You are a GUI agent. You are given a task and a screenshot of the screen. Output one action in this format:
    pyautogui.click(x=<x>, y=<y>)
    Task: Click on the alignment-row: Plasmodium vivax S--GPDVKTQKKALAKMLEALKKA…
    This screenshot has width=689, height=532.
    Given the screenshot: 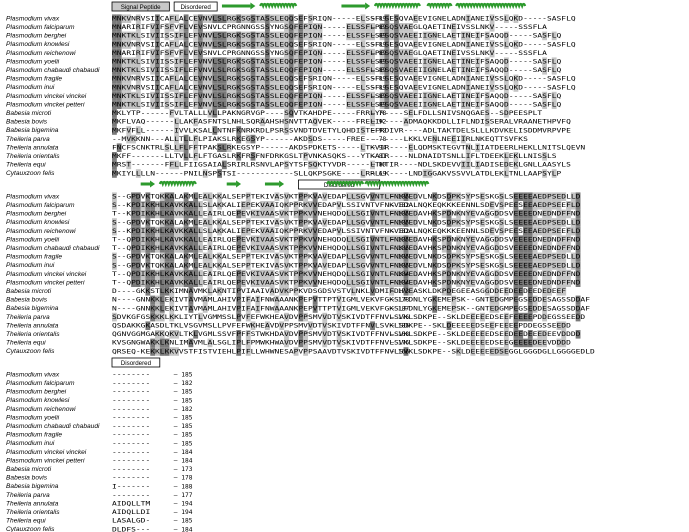 What is the action you would take?
    pyautogui.click(x=293, y=196)
    